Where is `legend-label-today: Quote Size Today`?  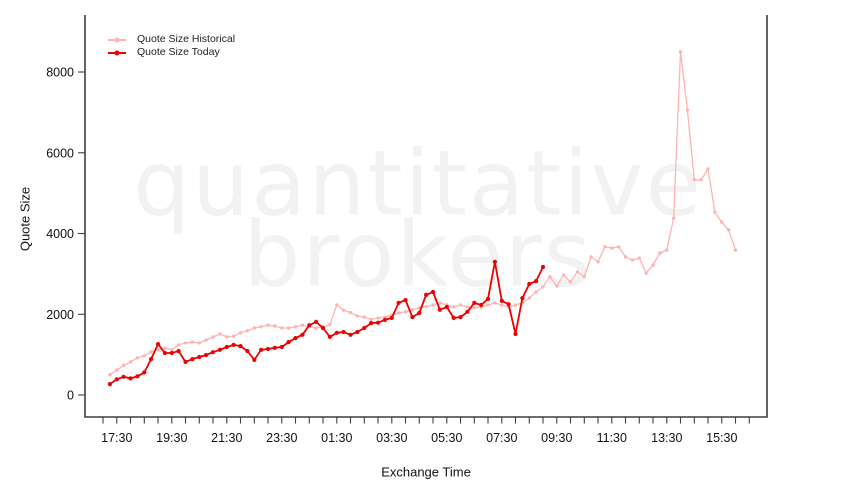
legend-label-today: Quote Size Today is located at coordinates (178, 52).